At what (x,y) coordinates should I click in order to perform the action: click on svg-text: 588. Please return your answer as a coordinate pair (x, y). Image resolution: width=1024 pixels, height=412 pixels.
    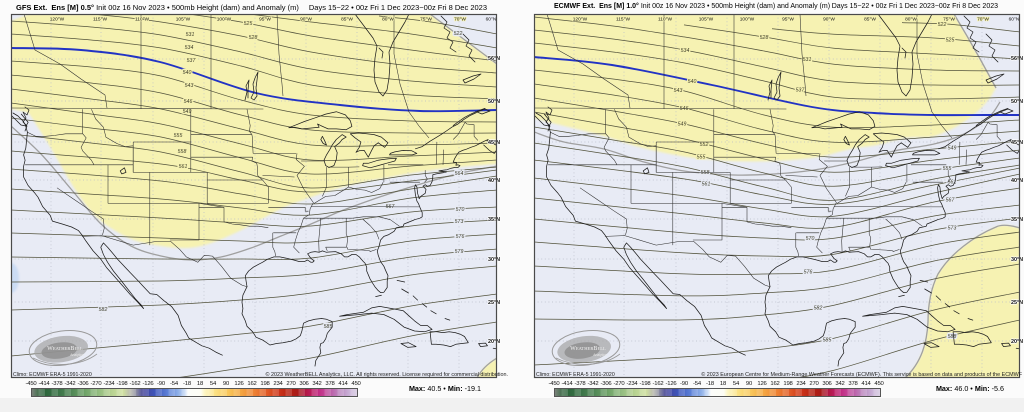
    Looking at the image, I should click on (952, 337).